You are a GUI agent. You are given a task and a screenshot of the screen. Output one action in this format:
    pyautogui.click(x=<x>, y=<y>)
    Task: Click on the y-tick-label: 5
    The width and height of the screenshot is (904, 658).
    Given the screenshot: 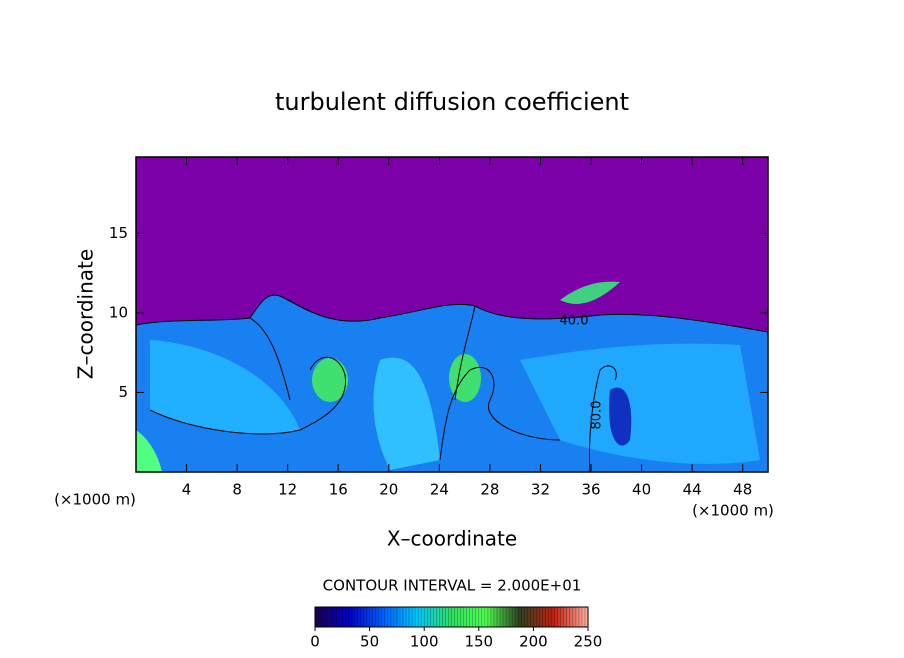 What is the action you would take?
    pyautogui.click(x=123, y=392)
    